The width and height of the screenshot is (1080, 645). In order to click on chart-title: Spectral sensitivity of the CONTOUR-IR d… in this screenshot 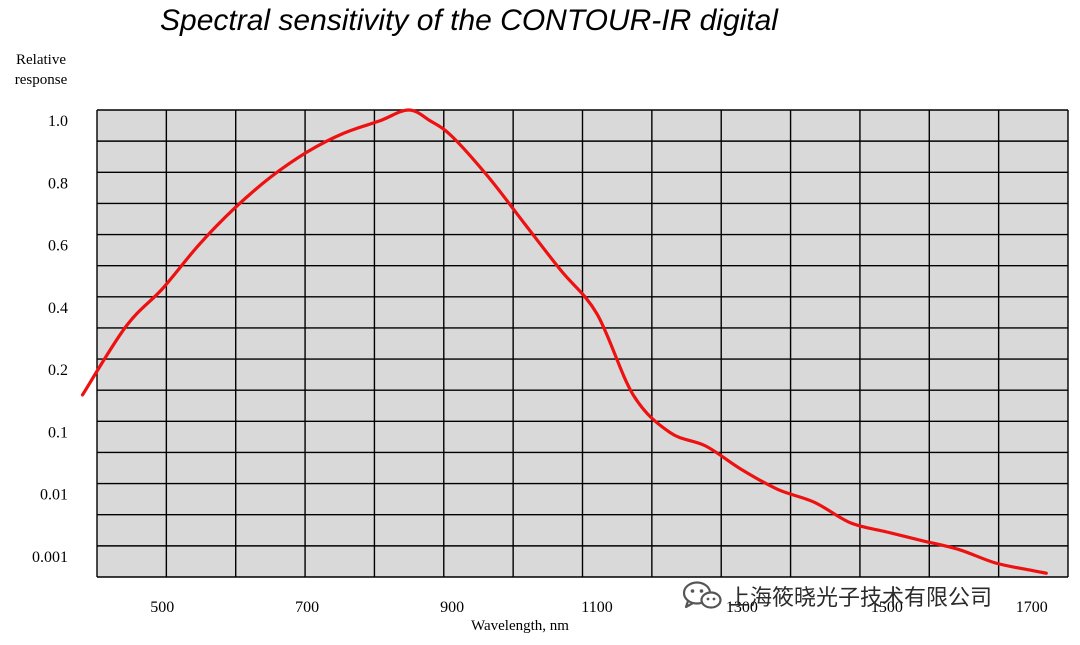, I will do `click(469, 20)`.